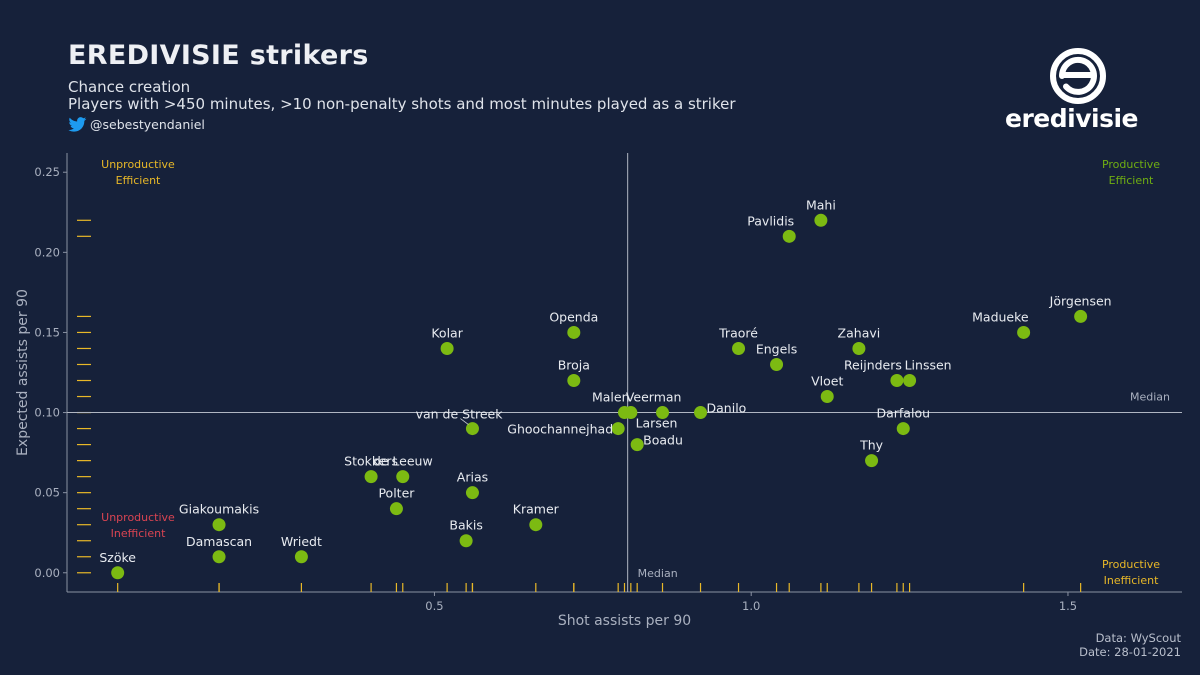 The height and width of the screenshot is (675, 1200). What do you see at coordinates (1131, 164) in the screenshot?
I see `quadrant-label-top-right: Productive` at bounding box center [1131, 164].